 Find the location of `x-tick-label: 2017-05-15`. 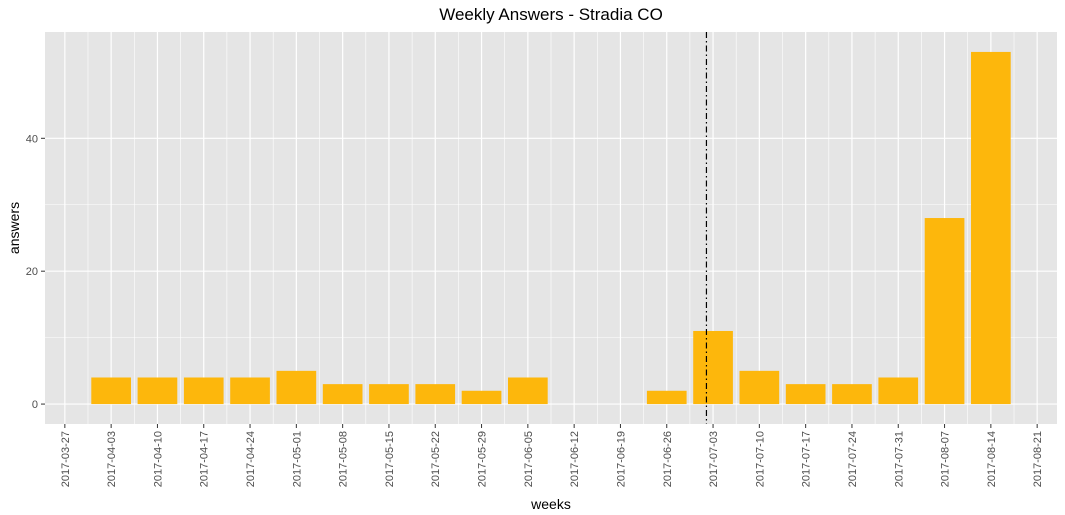

x-tick-label: 2017-05-15 is located at coordinates (390, 459).